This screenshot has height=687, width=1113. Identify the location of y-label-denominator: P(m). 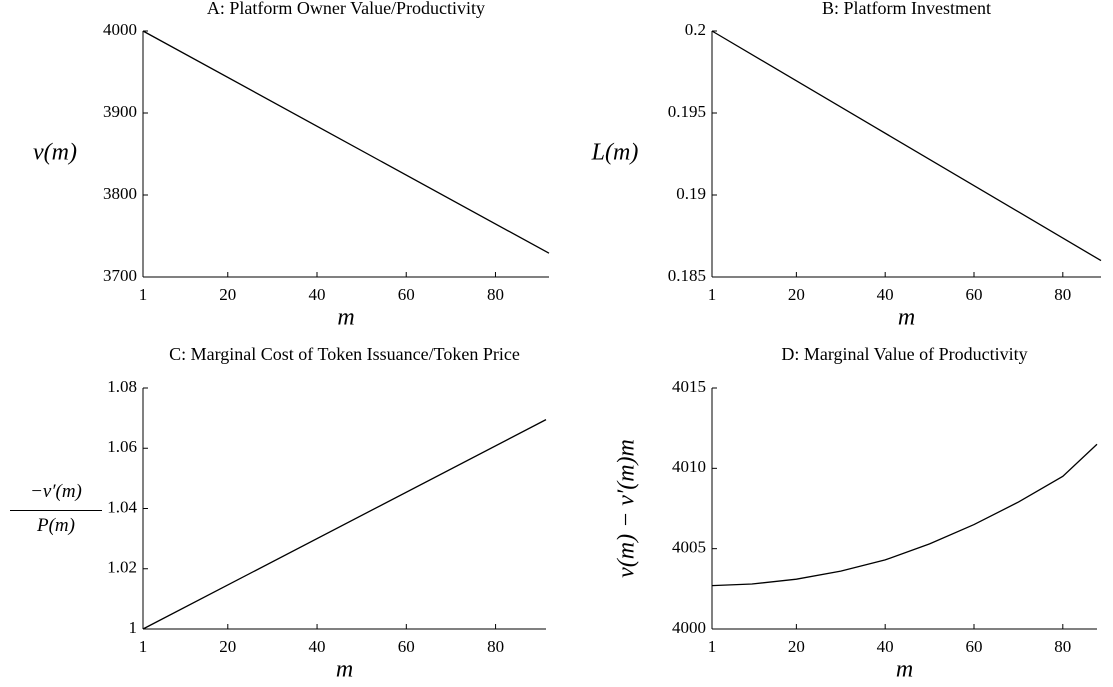
(55, 525).